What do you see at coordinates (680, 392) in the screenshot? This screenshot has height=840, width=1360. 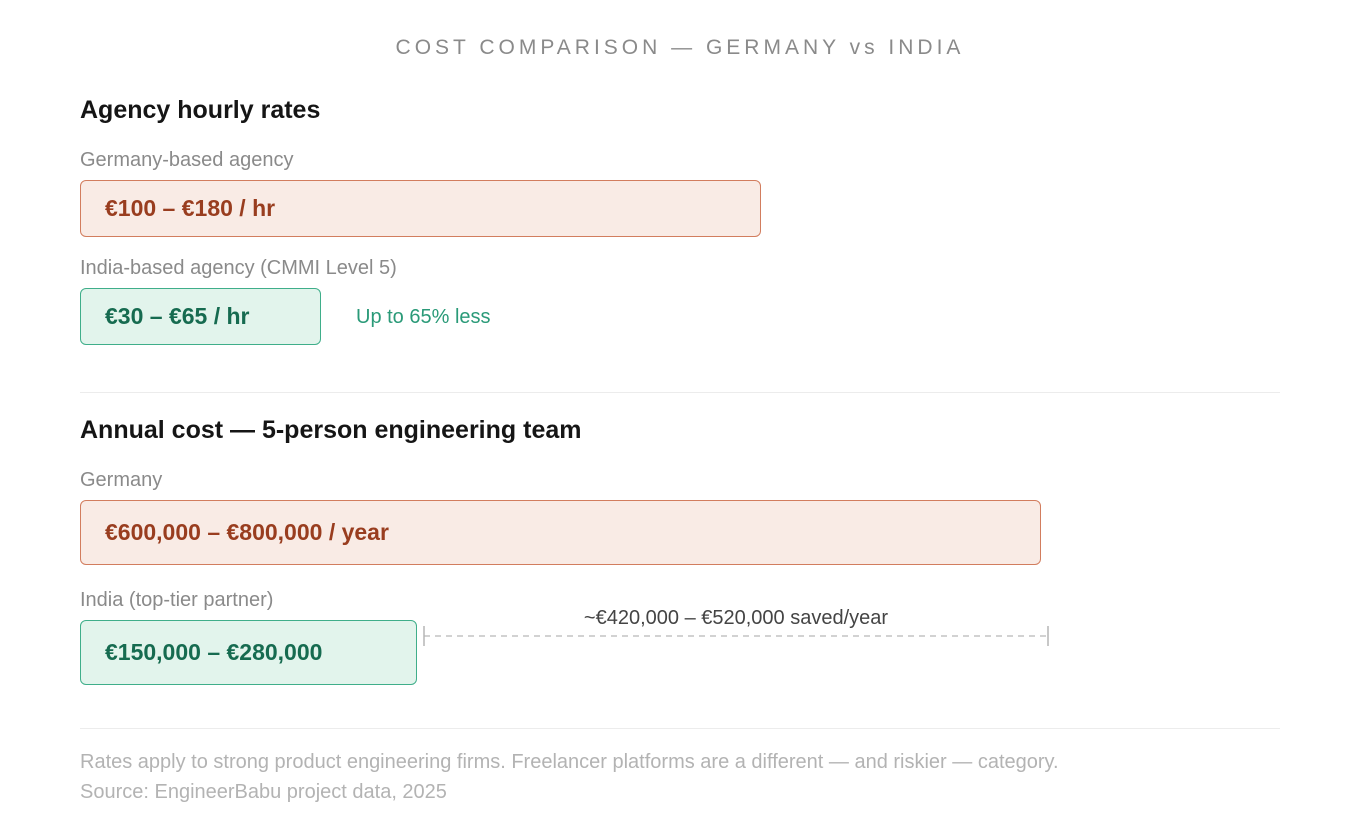 I see `section-divider` at bounding box center [680, 392].